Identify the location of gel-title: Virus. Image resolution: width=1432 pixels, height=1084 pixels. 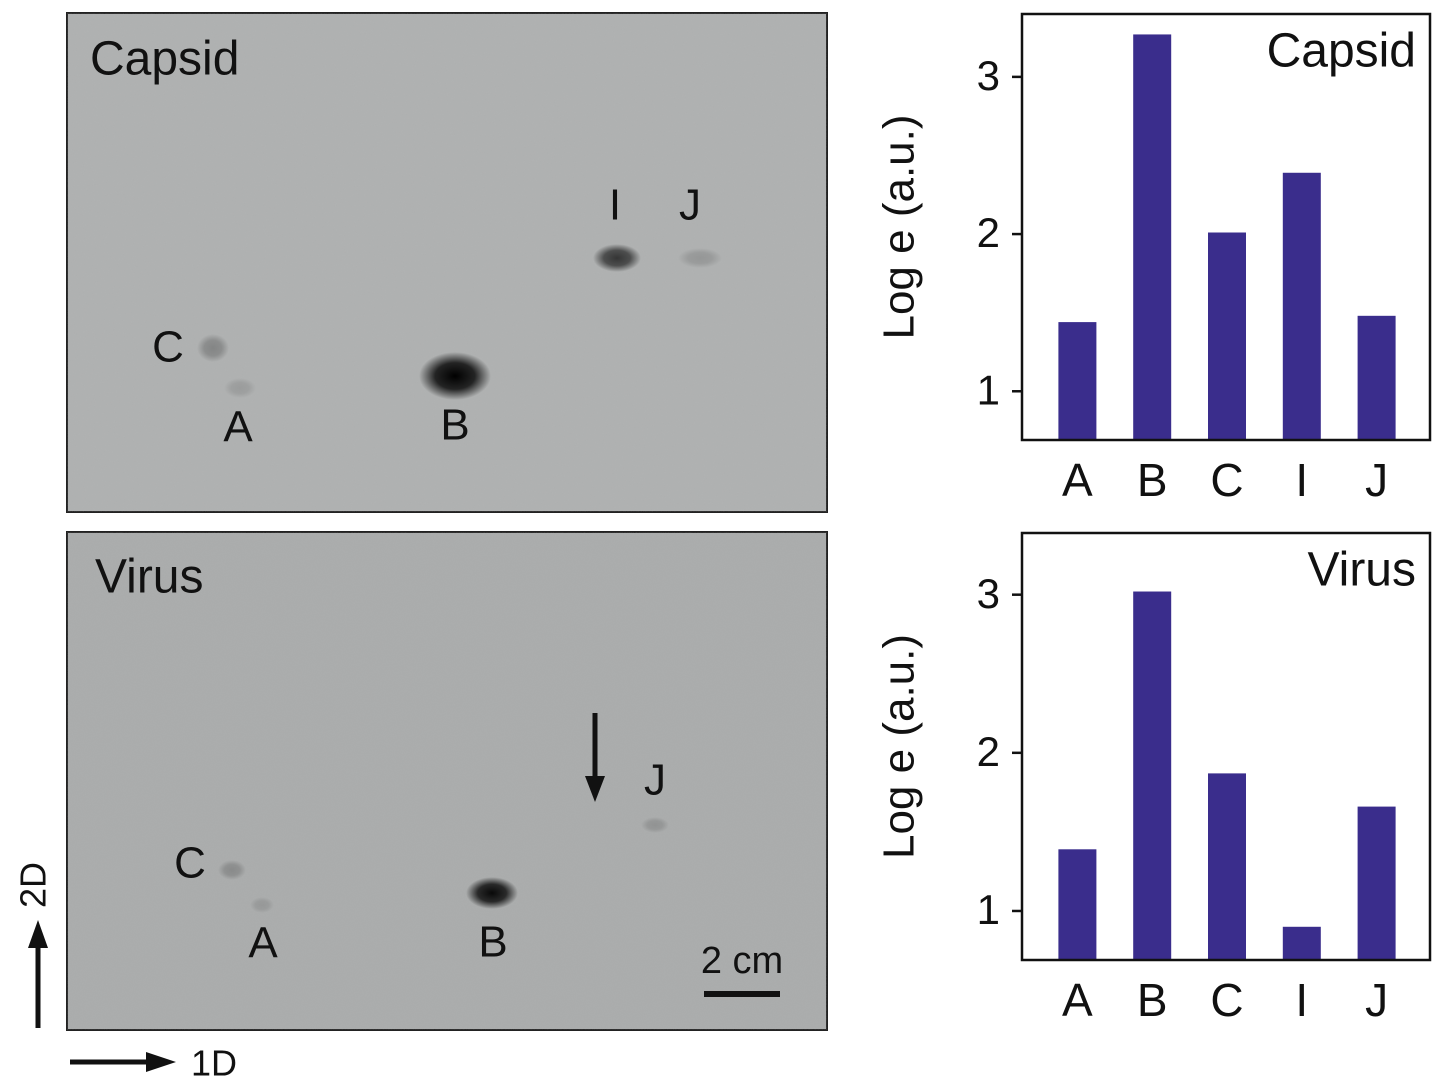
(149, 577).